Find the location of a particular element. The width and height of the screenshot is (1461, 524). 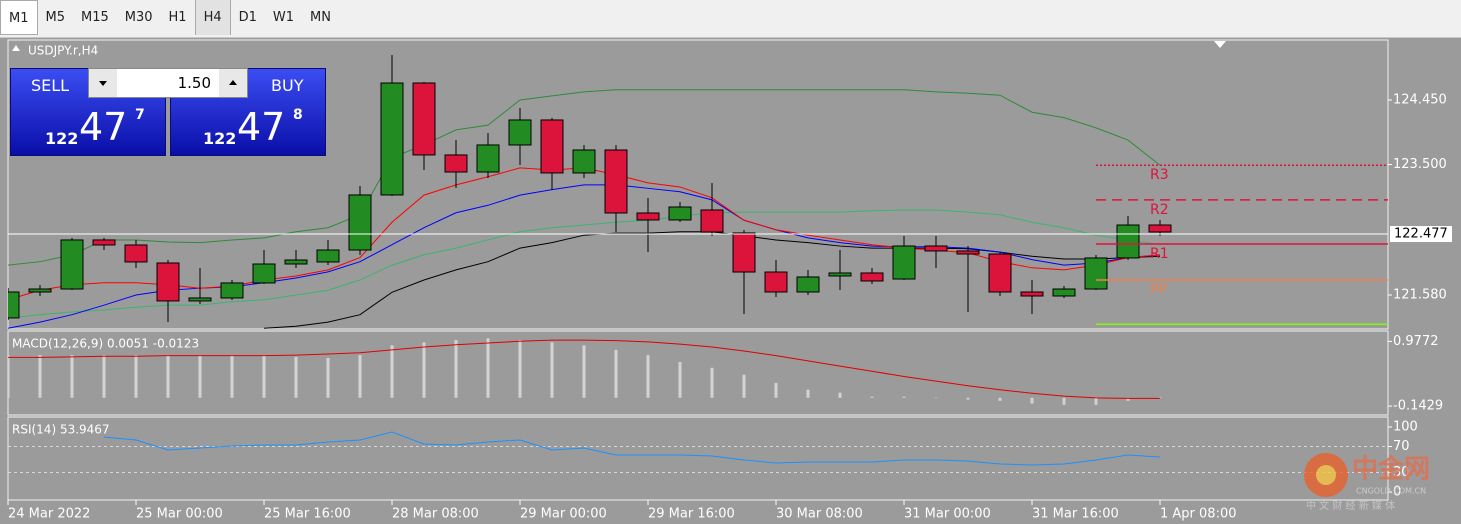

timeframe-button: M5 is located at coordinates (55, 17).